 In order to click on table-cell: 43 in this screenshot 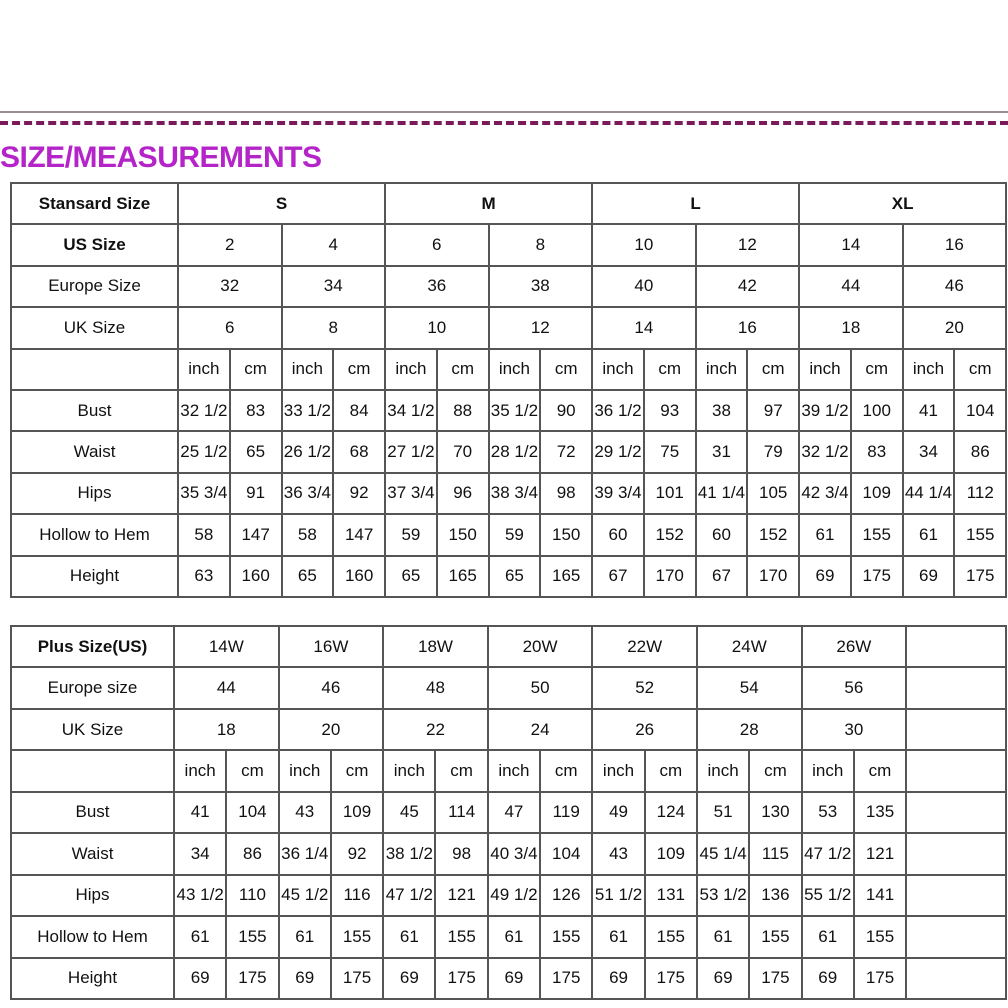, I will do `click(304, 812)`.